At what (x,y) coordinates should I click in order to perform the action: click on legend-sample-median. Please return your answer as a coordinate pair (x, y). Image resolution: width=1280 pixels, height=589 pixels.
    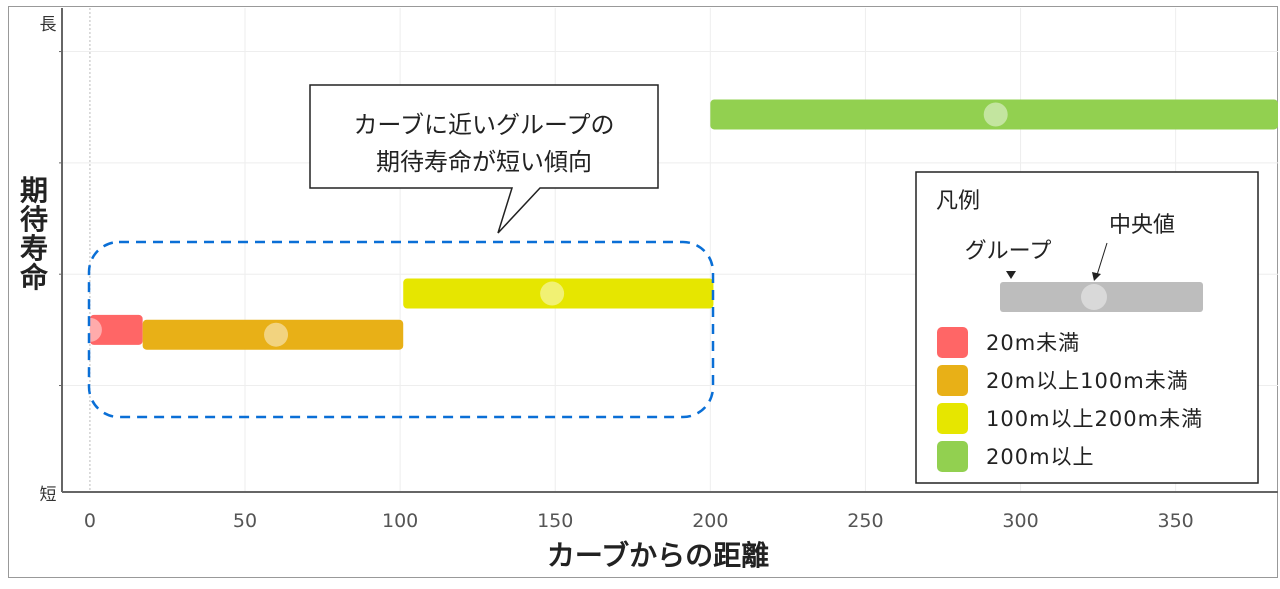
    Looking at the image, I should click on (1094, 297).